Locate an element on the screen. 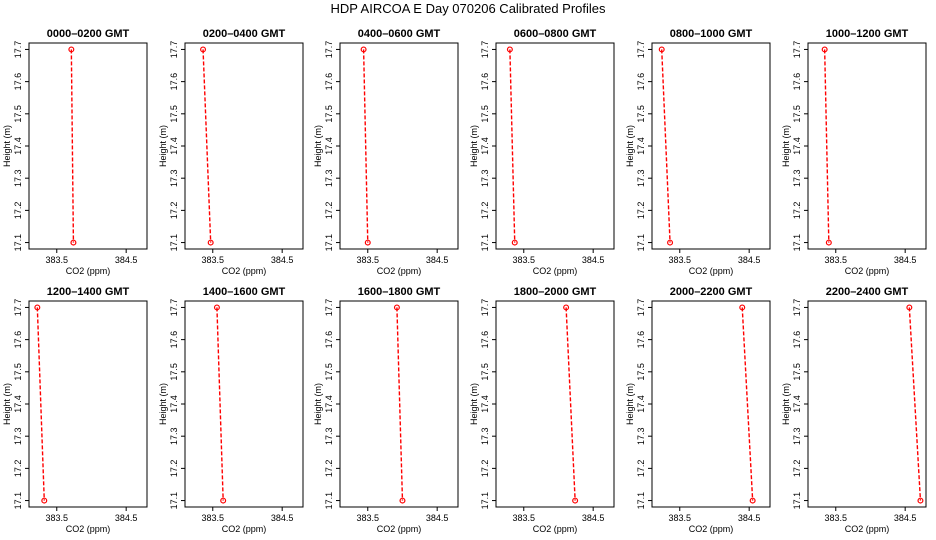  panel-title: 1800–2000 GMT is located at coordinates (555, 292).